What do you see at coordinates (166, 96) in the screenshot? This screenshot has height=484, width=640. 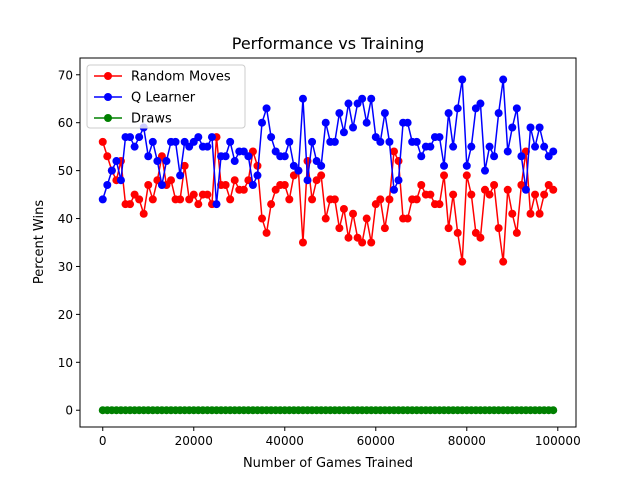 I see `legend-box` at bounding box center [166, 96].